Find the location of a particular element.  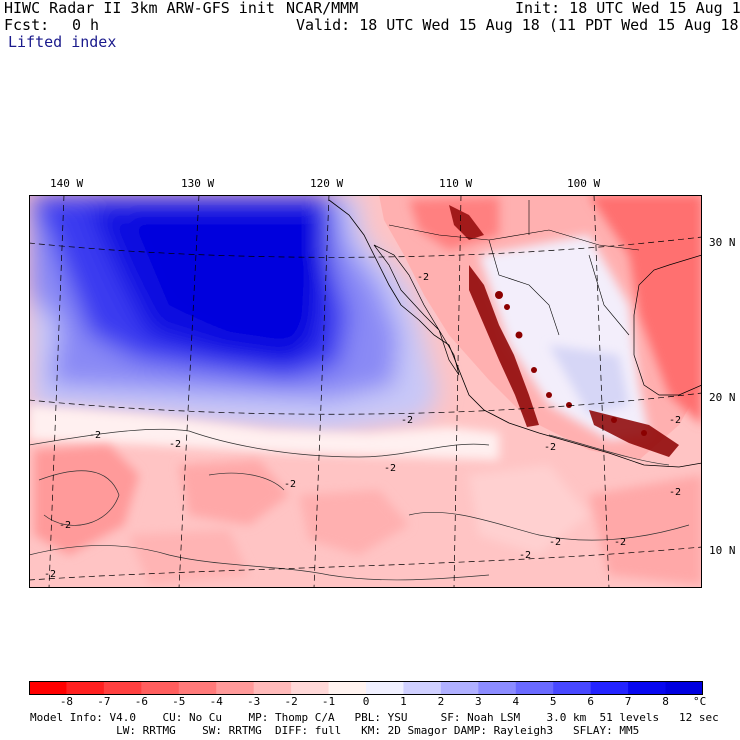

colorbar is located at coordinates (366, 688).